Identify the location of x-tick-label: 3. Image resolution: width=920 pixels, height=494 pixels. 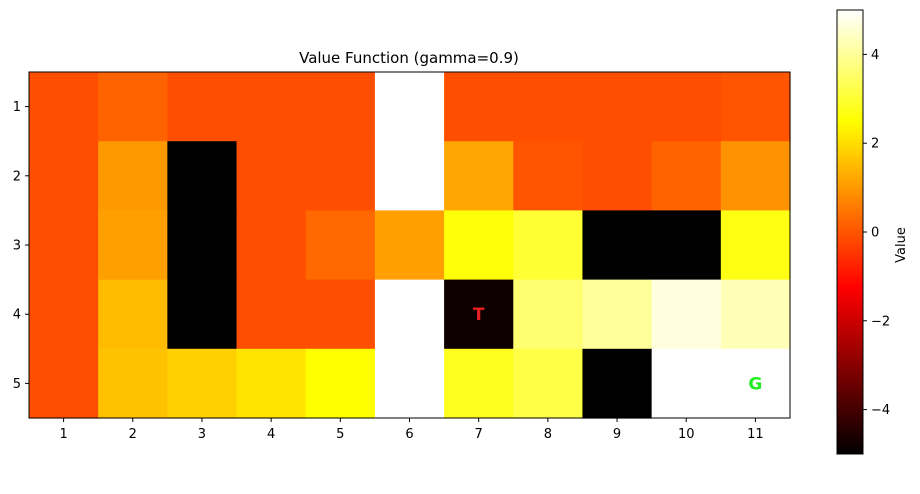
(202, 434).